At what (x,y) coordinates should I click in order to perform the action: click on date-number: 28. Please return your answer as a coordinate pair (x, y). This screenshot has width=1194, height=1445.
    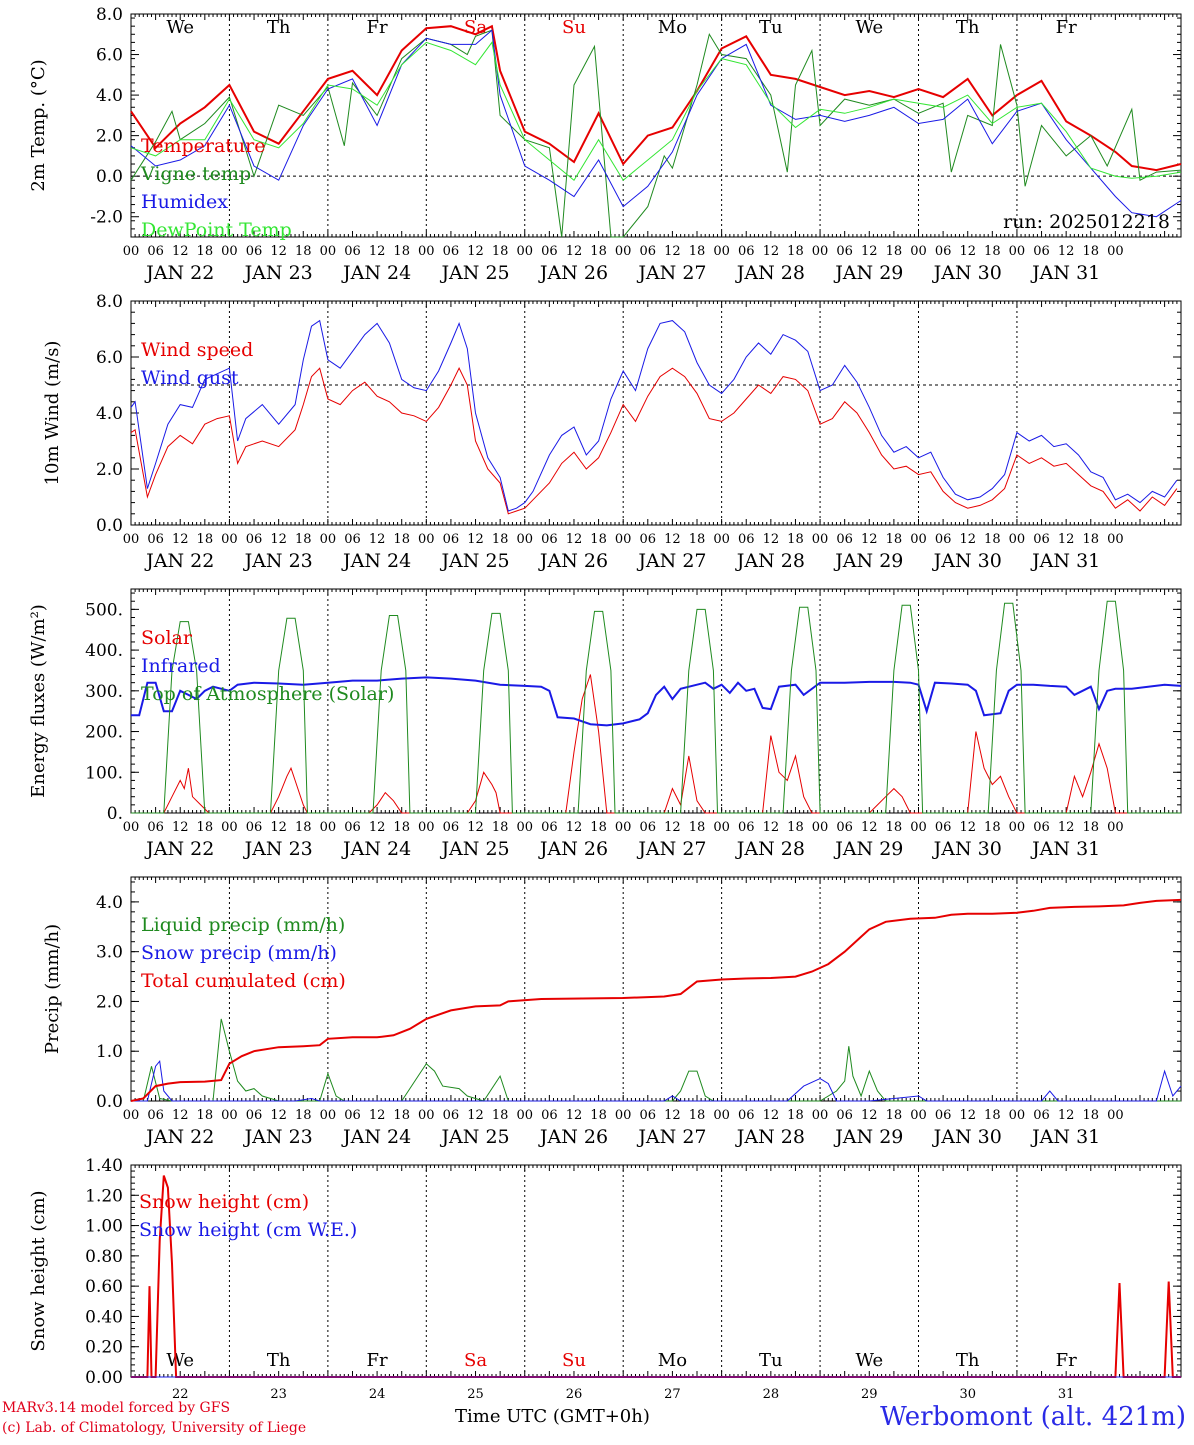
    Looking at the image, I should click on (771, 1394).